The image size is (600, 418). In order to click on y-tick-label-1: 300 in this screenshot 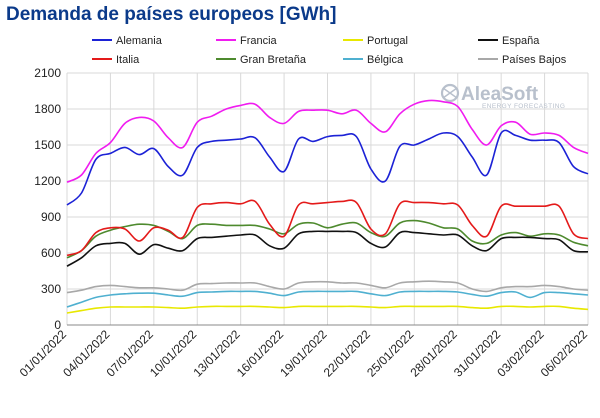, I will do `click(51, 289)`.